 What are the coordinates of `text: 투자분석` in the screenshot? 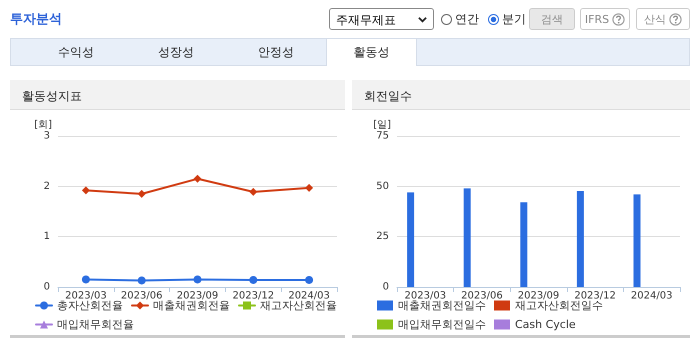 It's located at (36, 19).